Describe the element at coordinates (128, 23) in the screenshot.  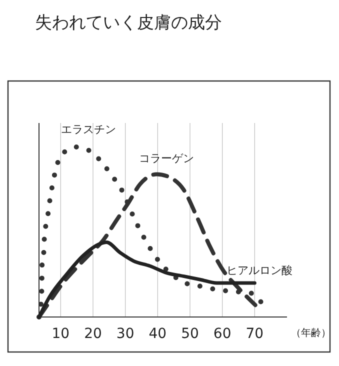
I see `chart-title: 失われていく皮膚の成分` at that location.